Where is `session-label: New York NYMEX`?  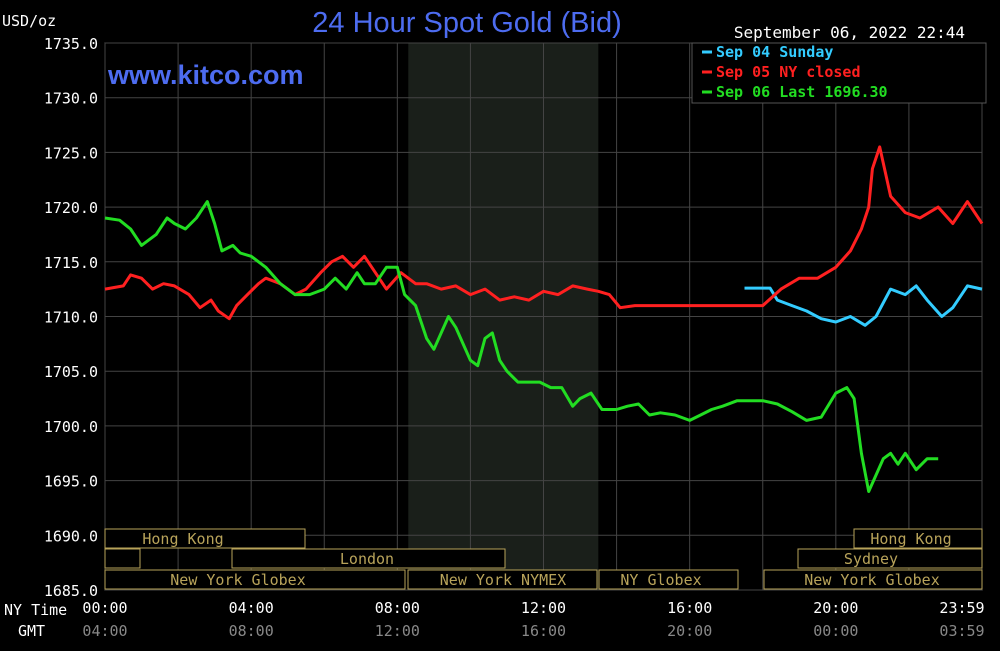
session-label: New York NYMEX is located at coordinates (503, 580).